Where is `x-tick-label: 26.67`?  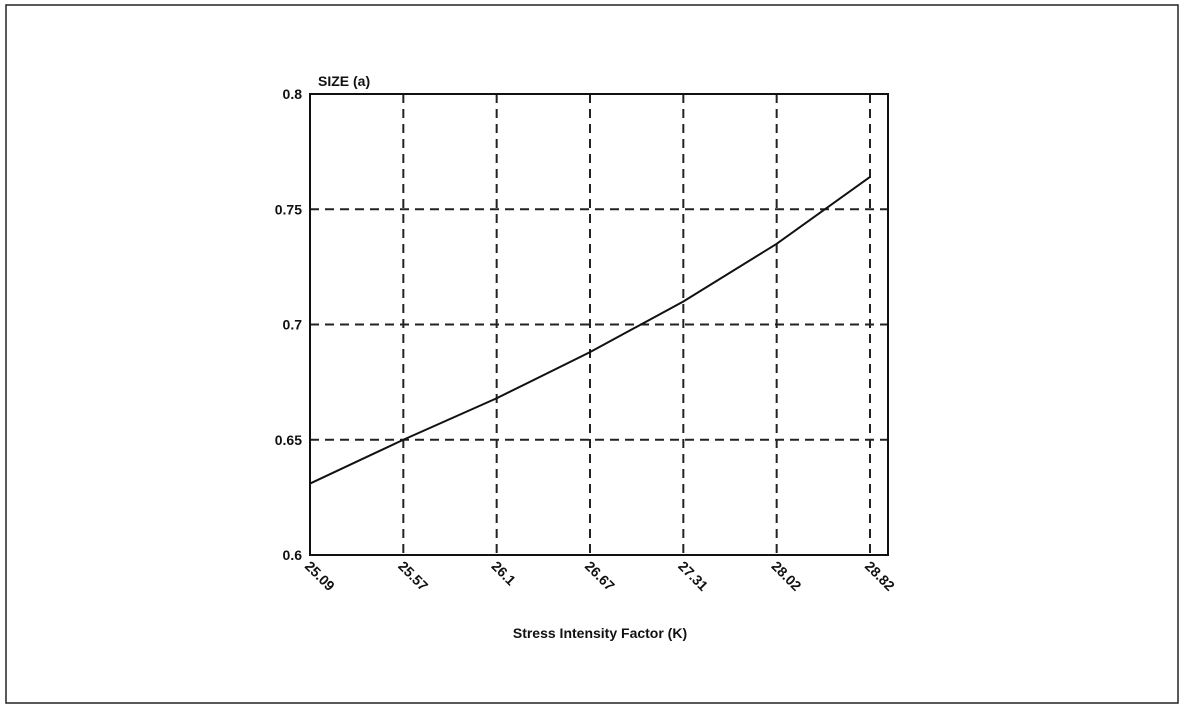
x-tick-label: 26.67 is located at coordinates (600, 576).